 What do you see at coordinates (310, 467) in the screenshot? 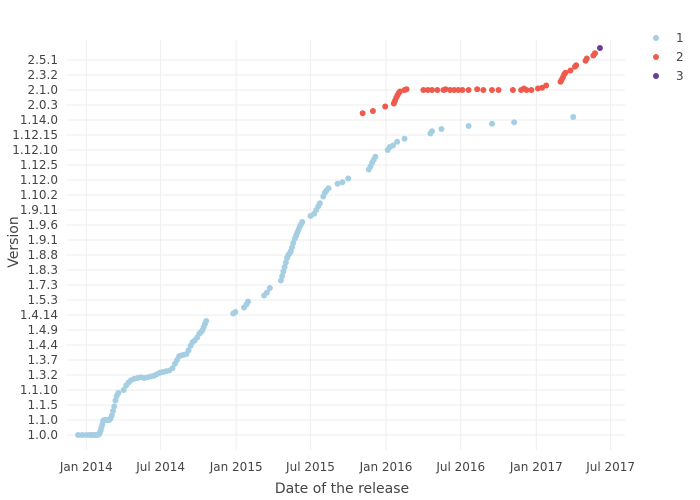
I see `x-tick-label: Jul 2015` at bounding box center [310, 467].